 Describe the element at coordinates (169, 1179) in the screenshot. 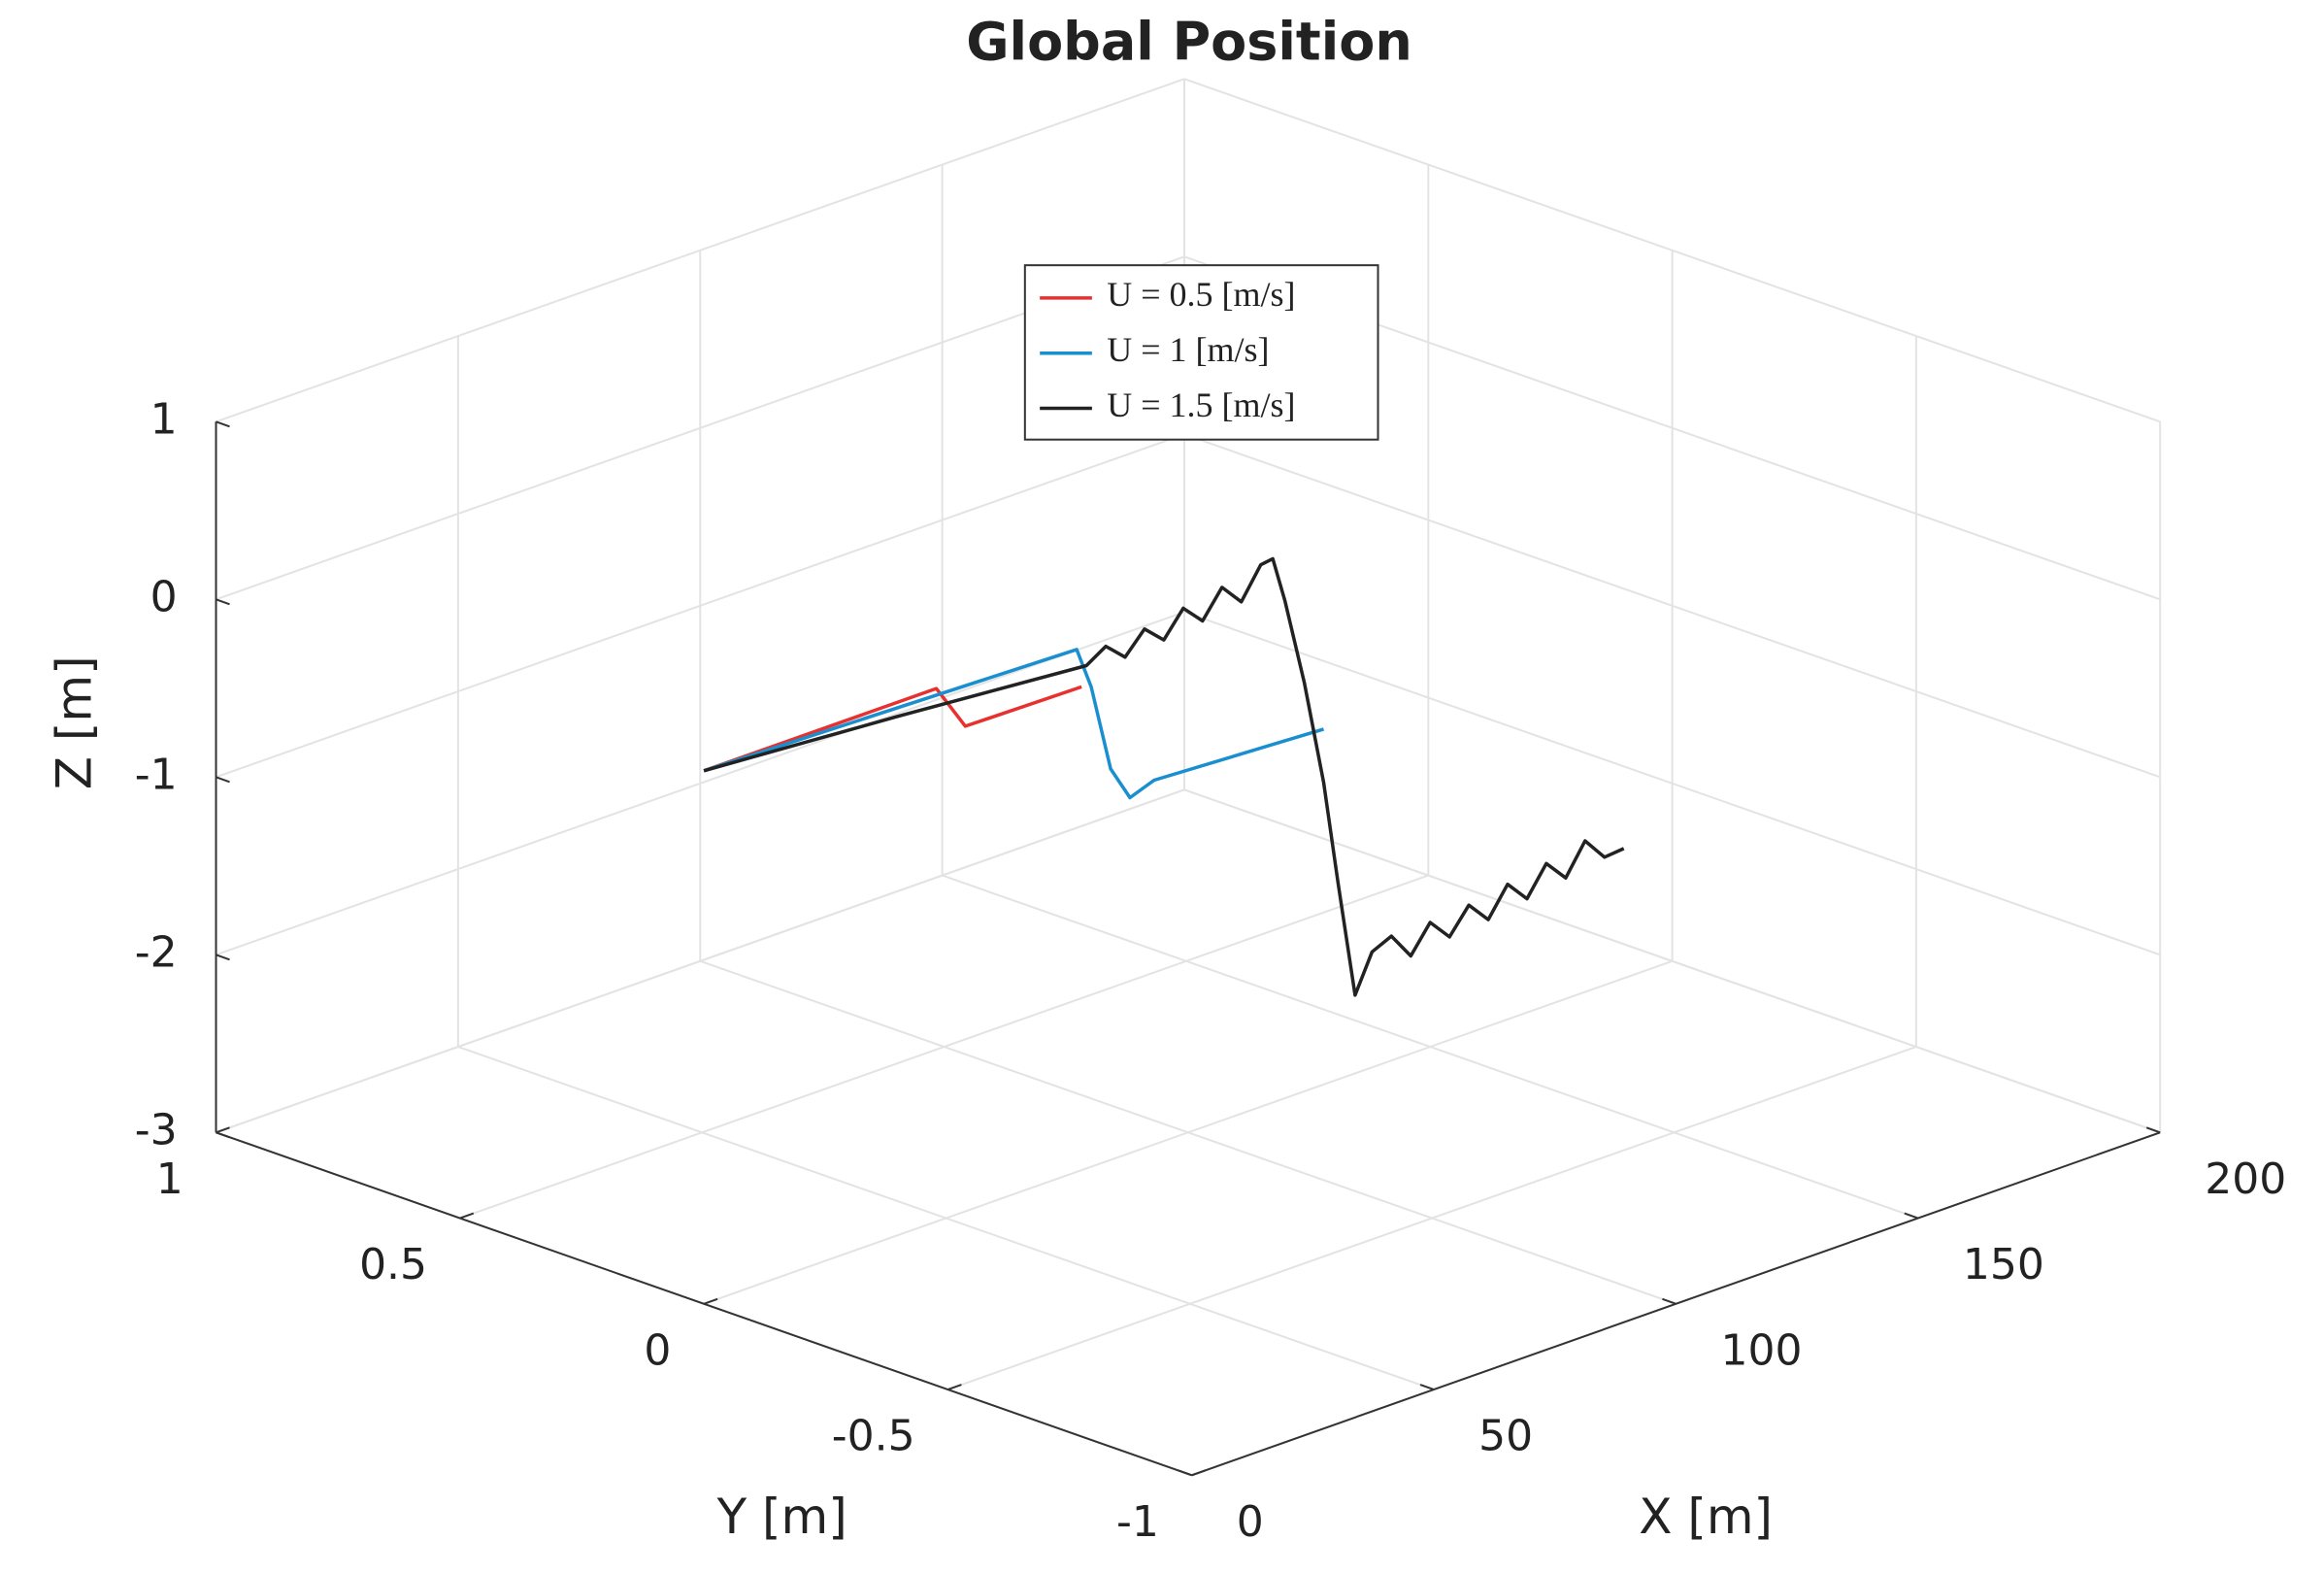

I see `y-tick-label: 1` at that location.